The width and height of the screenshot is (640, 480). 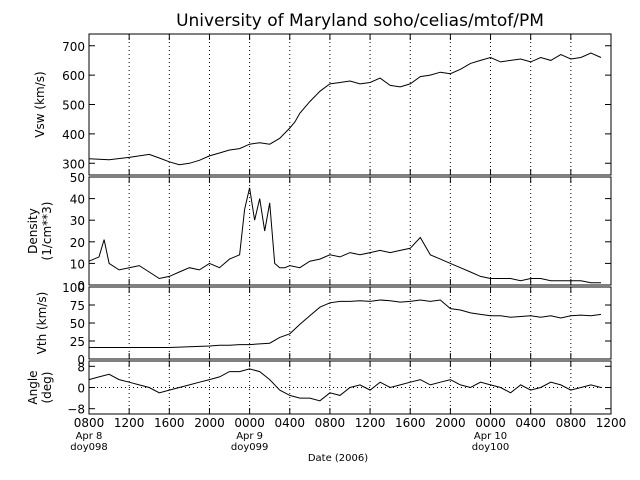 What do you see at coordinates (40, 104) in the screenshot?
I see `y-axis-label: Vsw (km/s)` at bounding box center [40, 104].